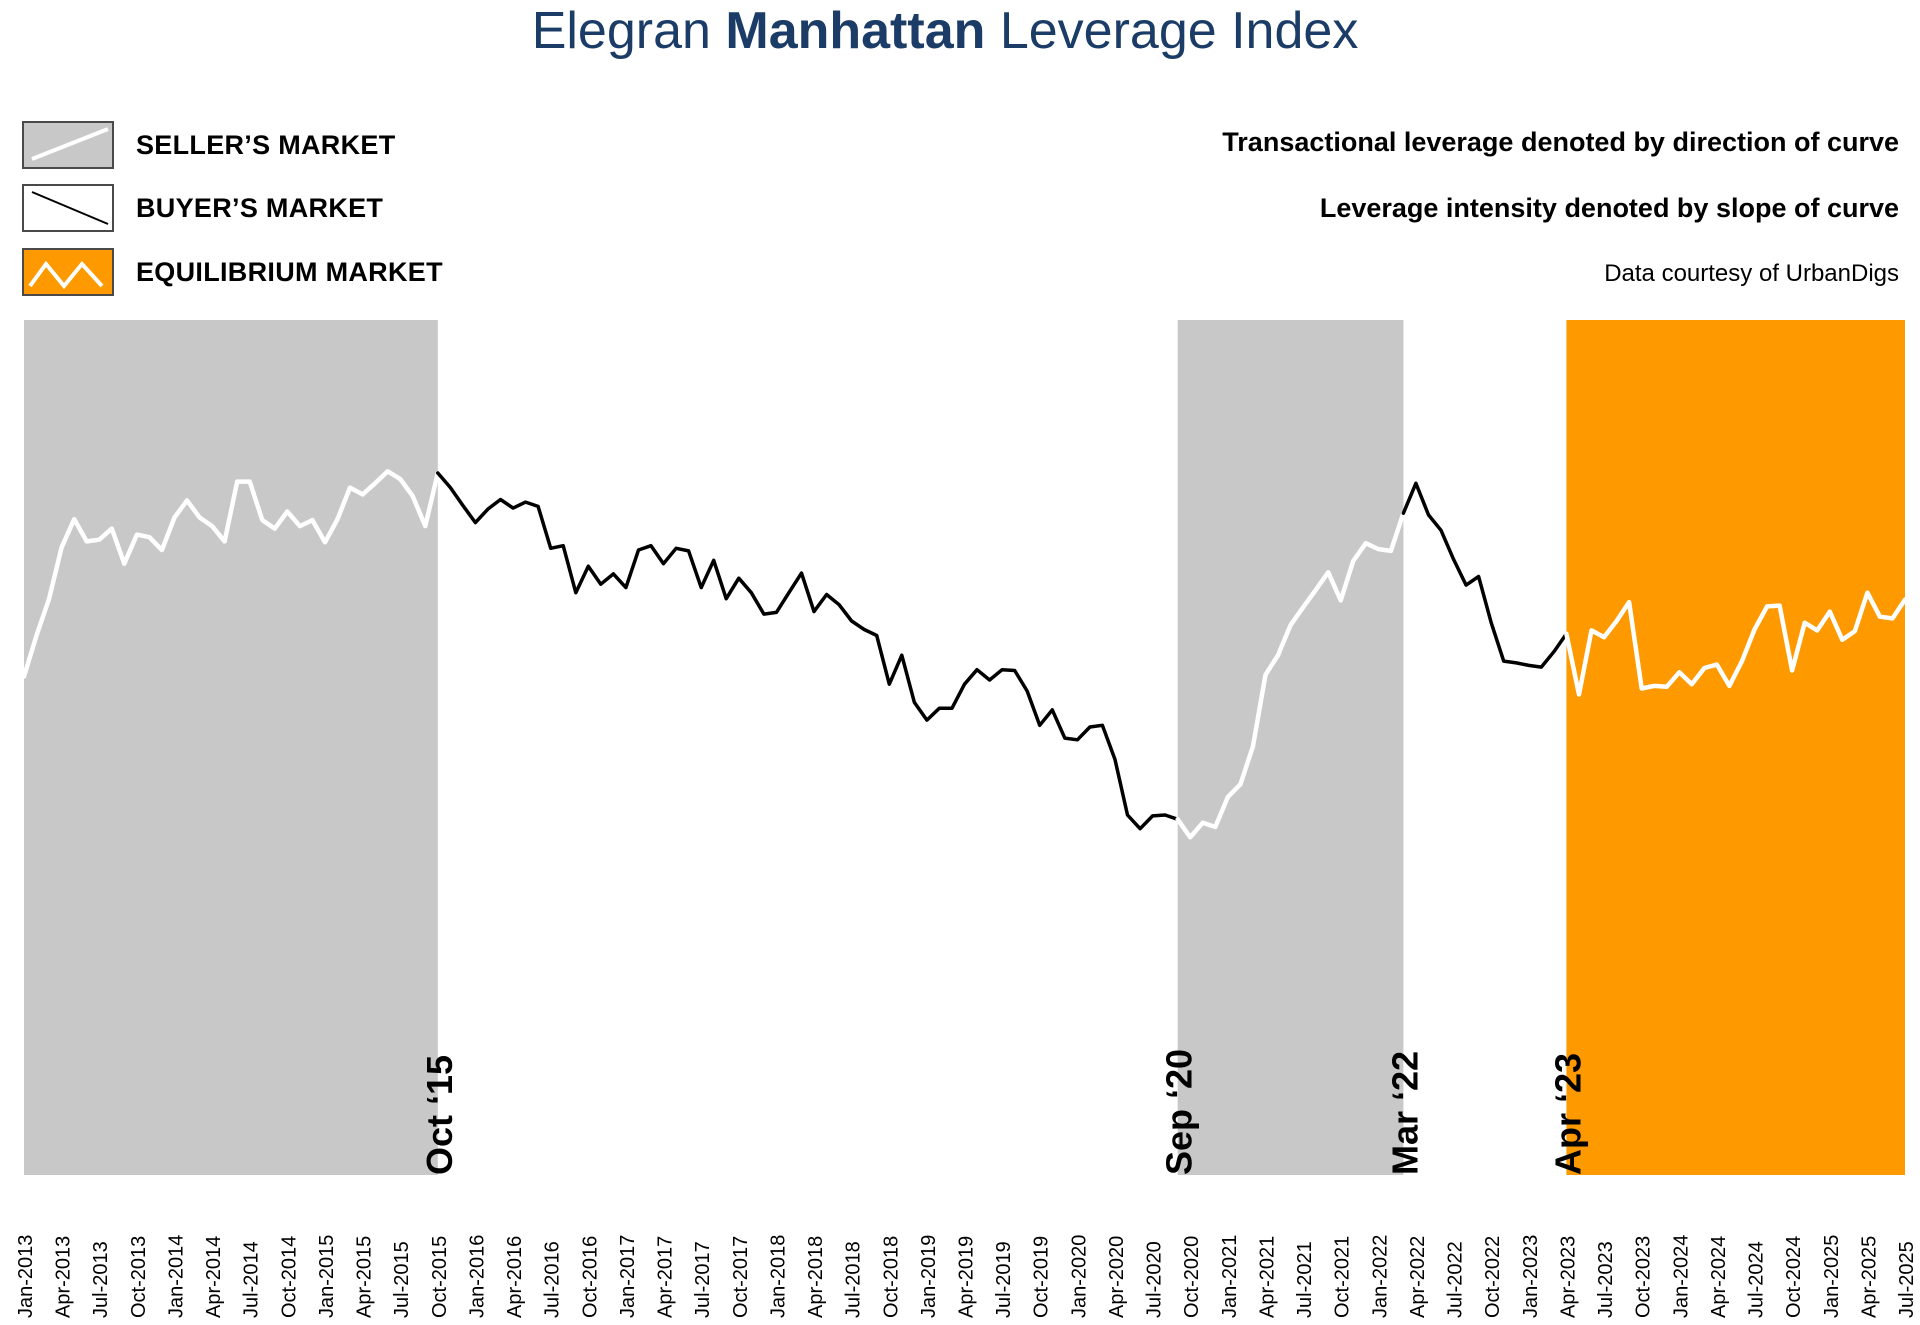 The width and height of the screenshot is (1920, 1325). What do you see at coordinates (553, 1279) in the screenshot?
I see `x-tick-label: Jul-2016` at bounding box center [553, 1279].